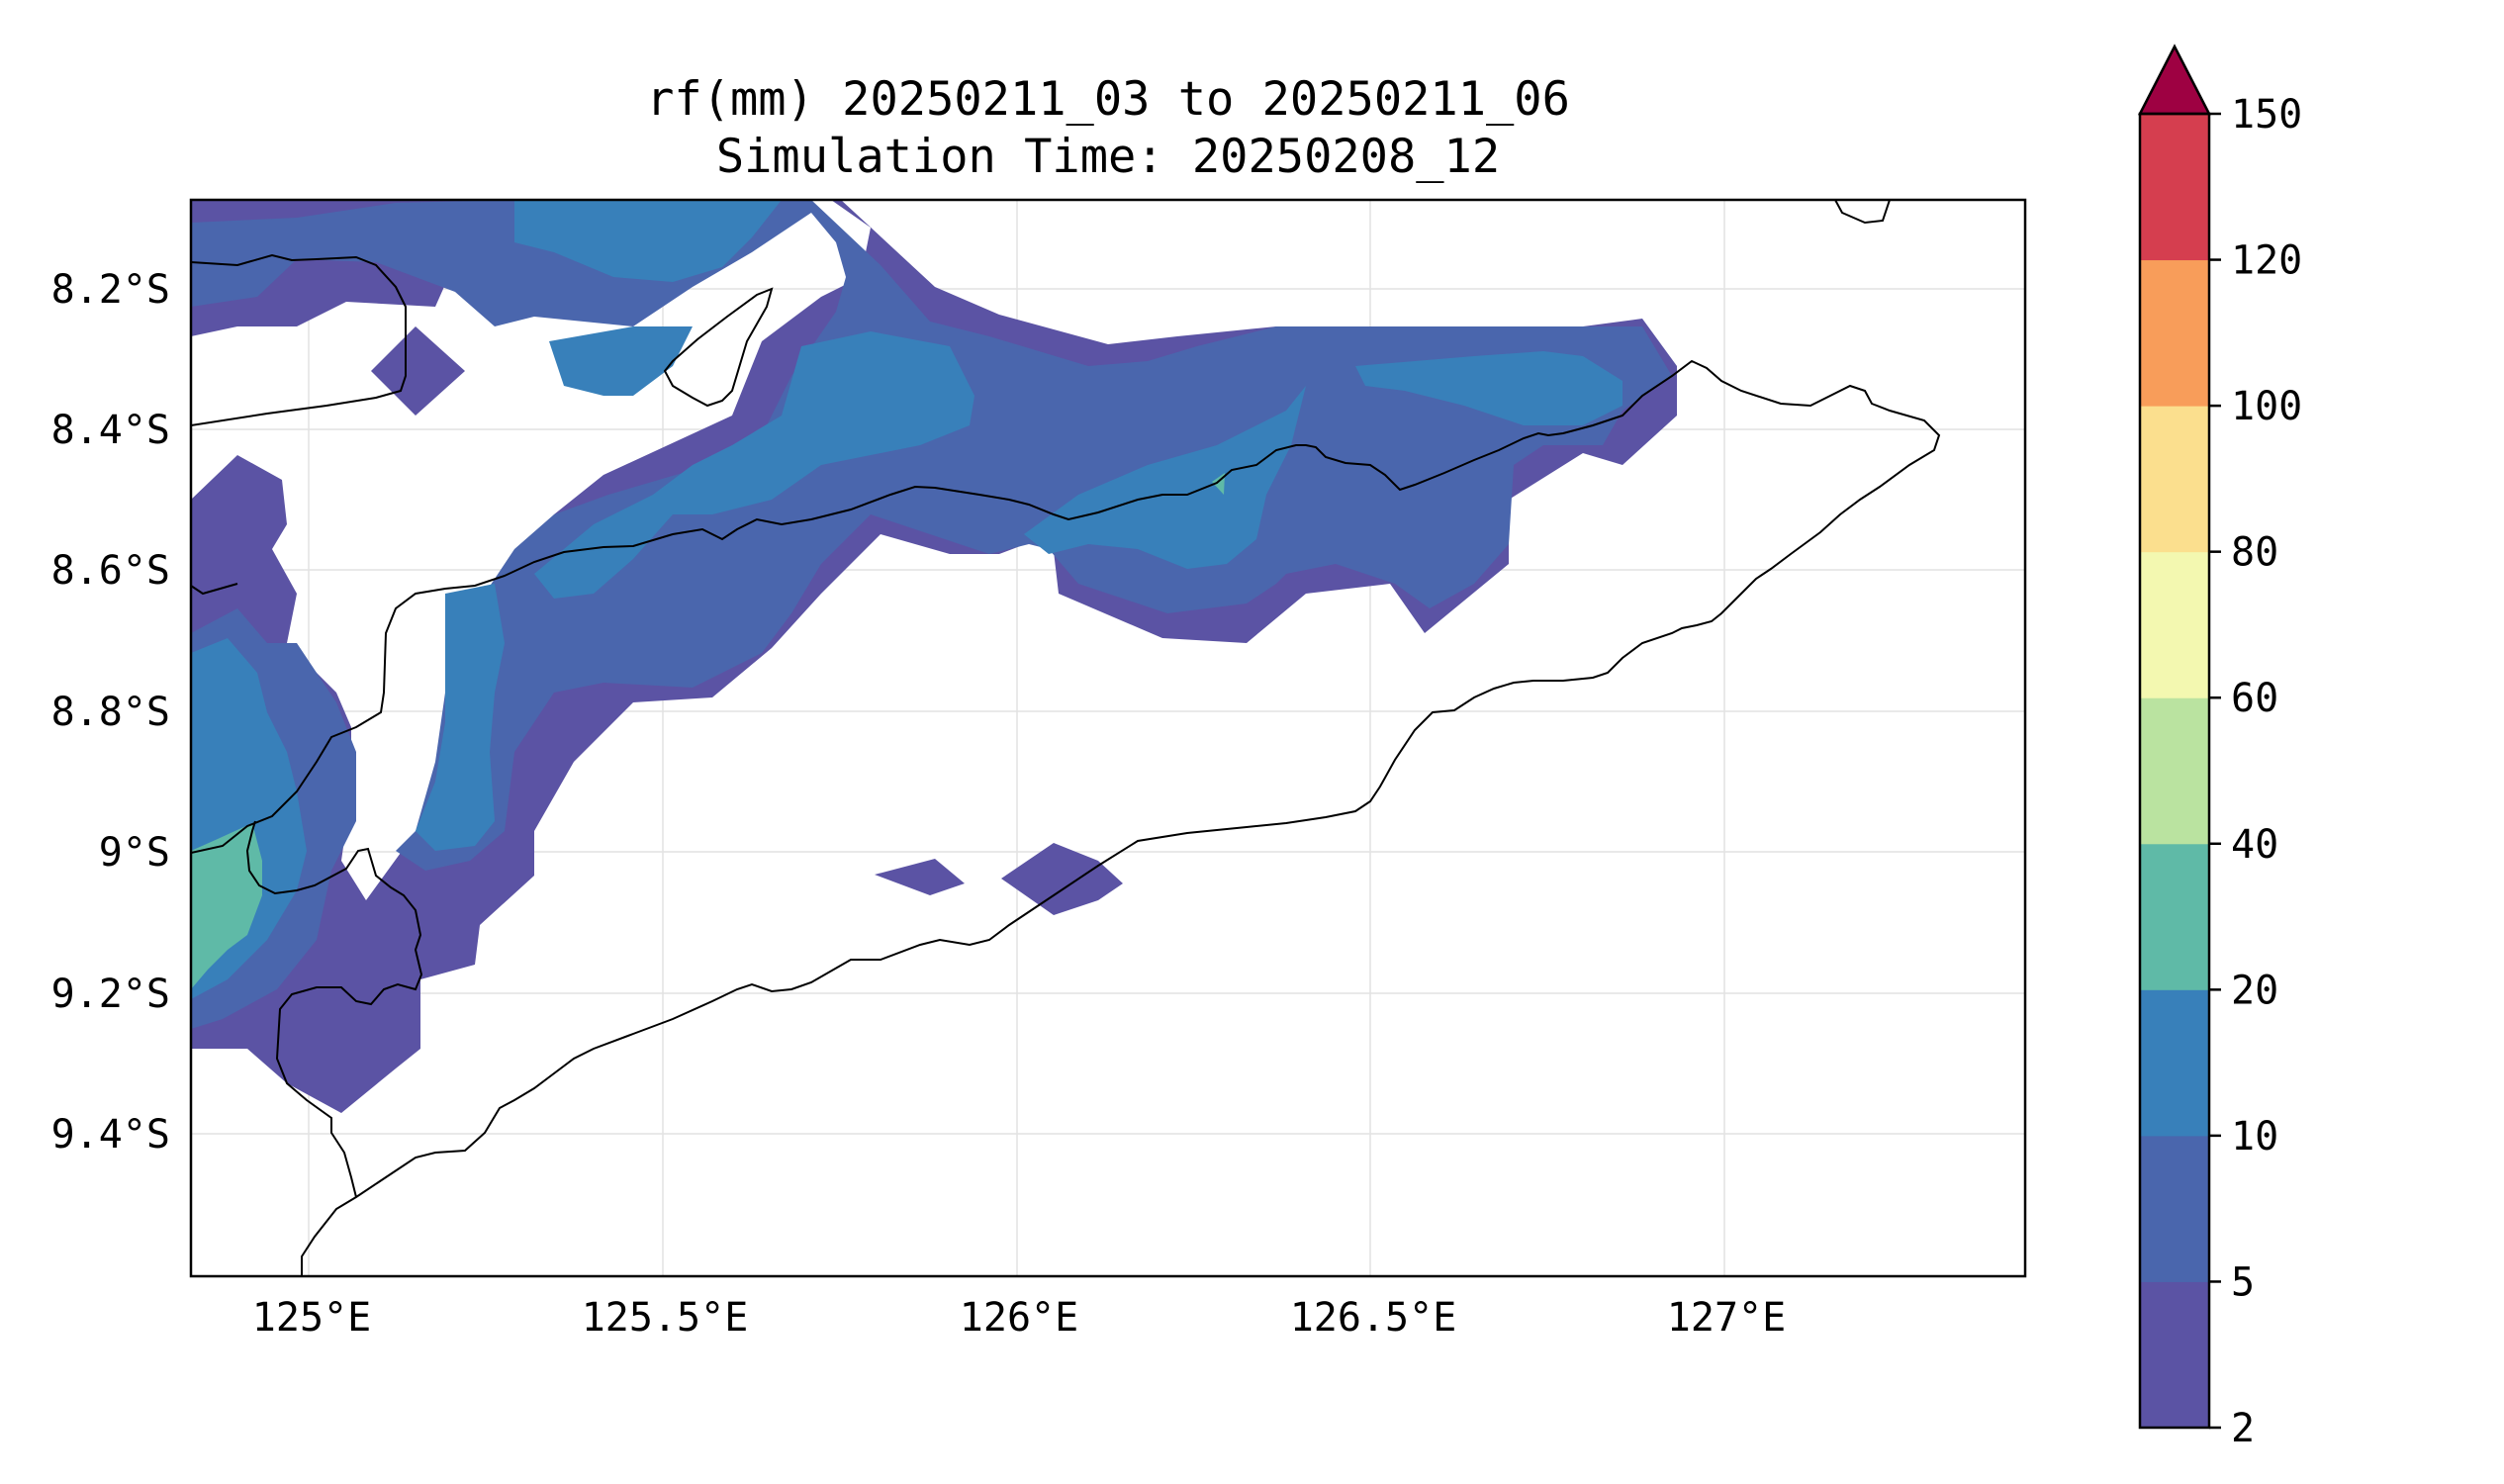 The height and width of the screenshot is (1484, 2504). Describe the element at coordinates (1726, 1318) in the screenshot. I see `x-tick-label: 127°E` at that location.